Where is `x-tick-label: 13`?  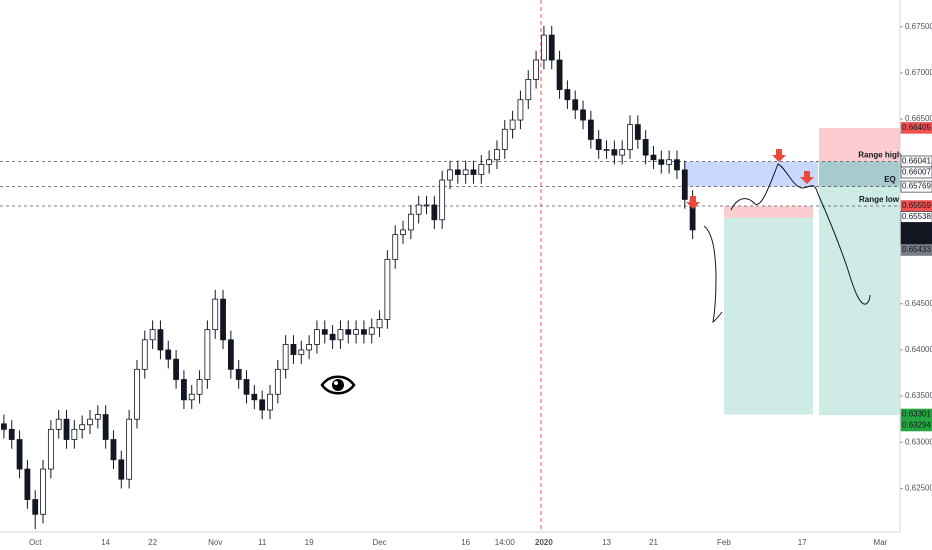 x-tick-label: 13 is located at coordinates (606, 542).